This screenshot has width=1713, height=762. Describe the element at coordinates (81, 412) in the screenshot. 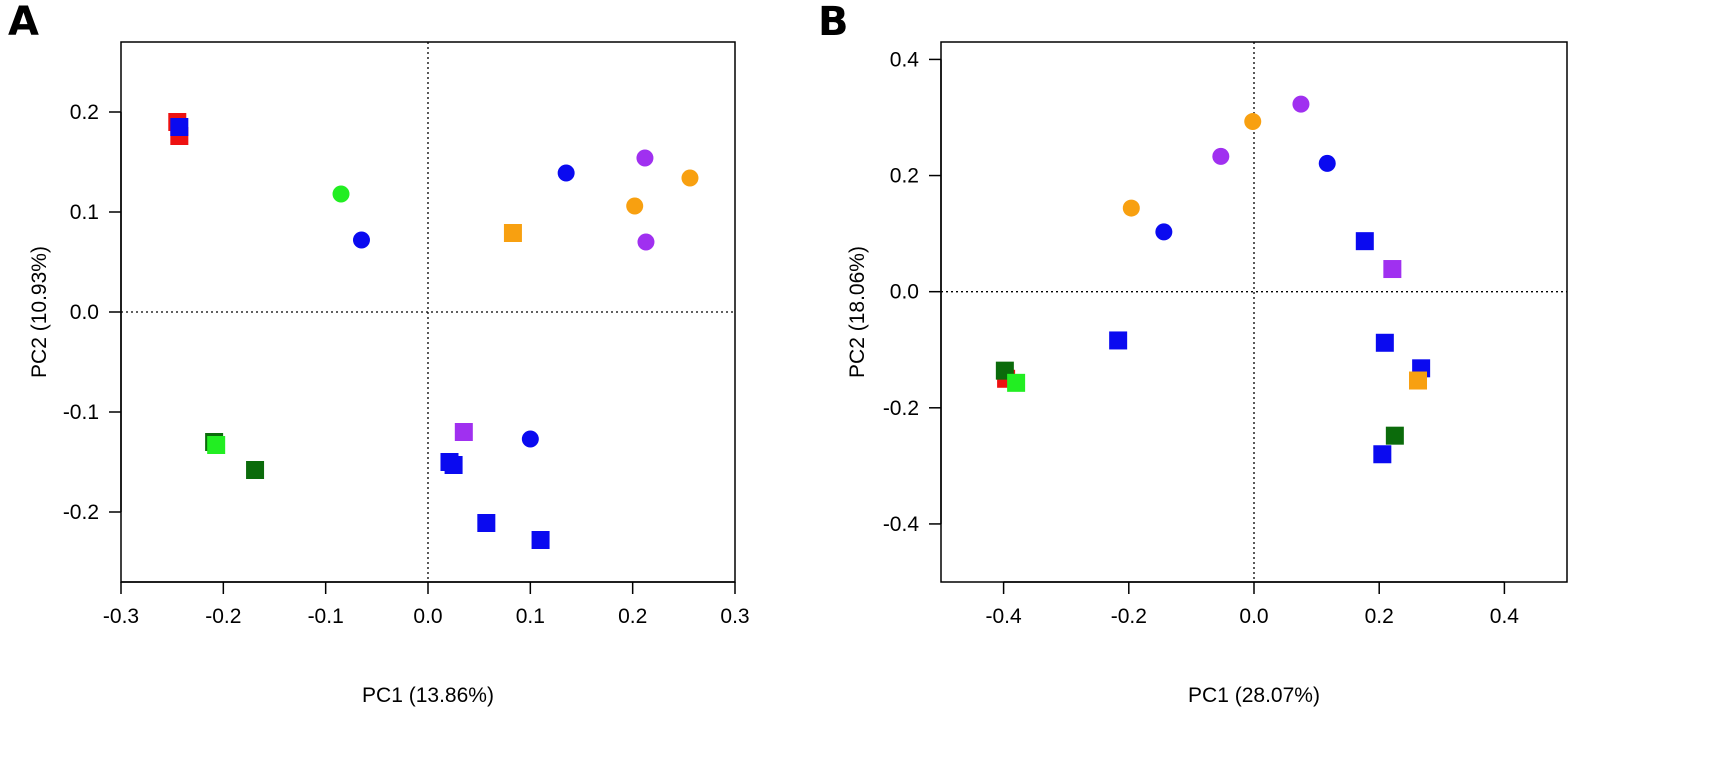

I see `y-tick-label: -0.1` at that location.